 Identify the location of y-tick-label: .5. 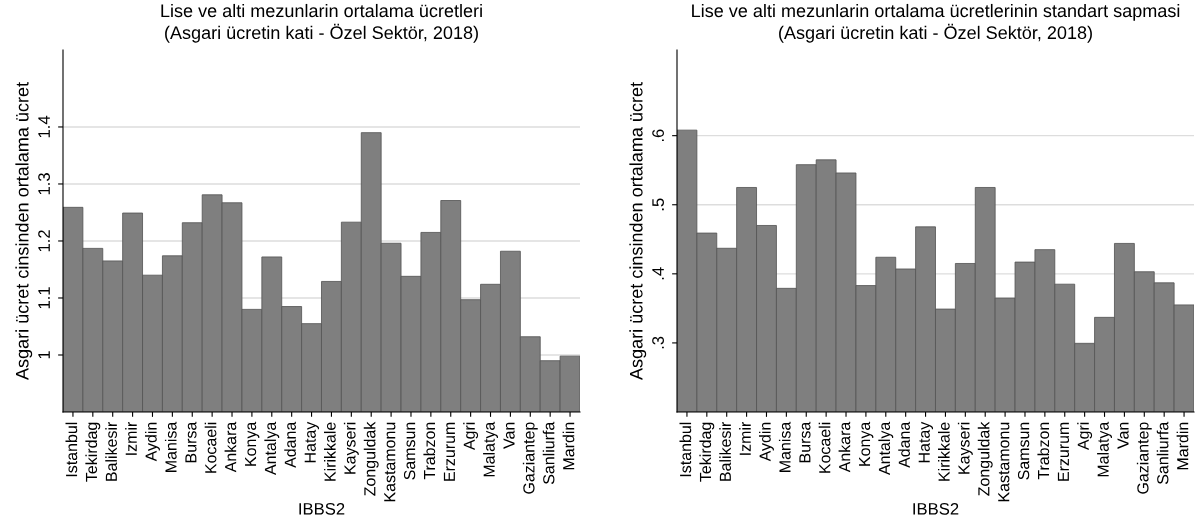
(658, 204).